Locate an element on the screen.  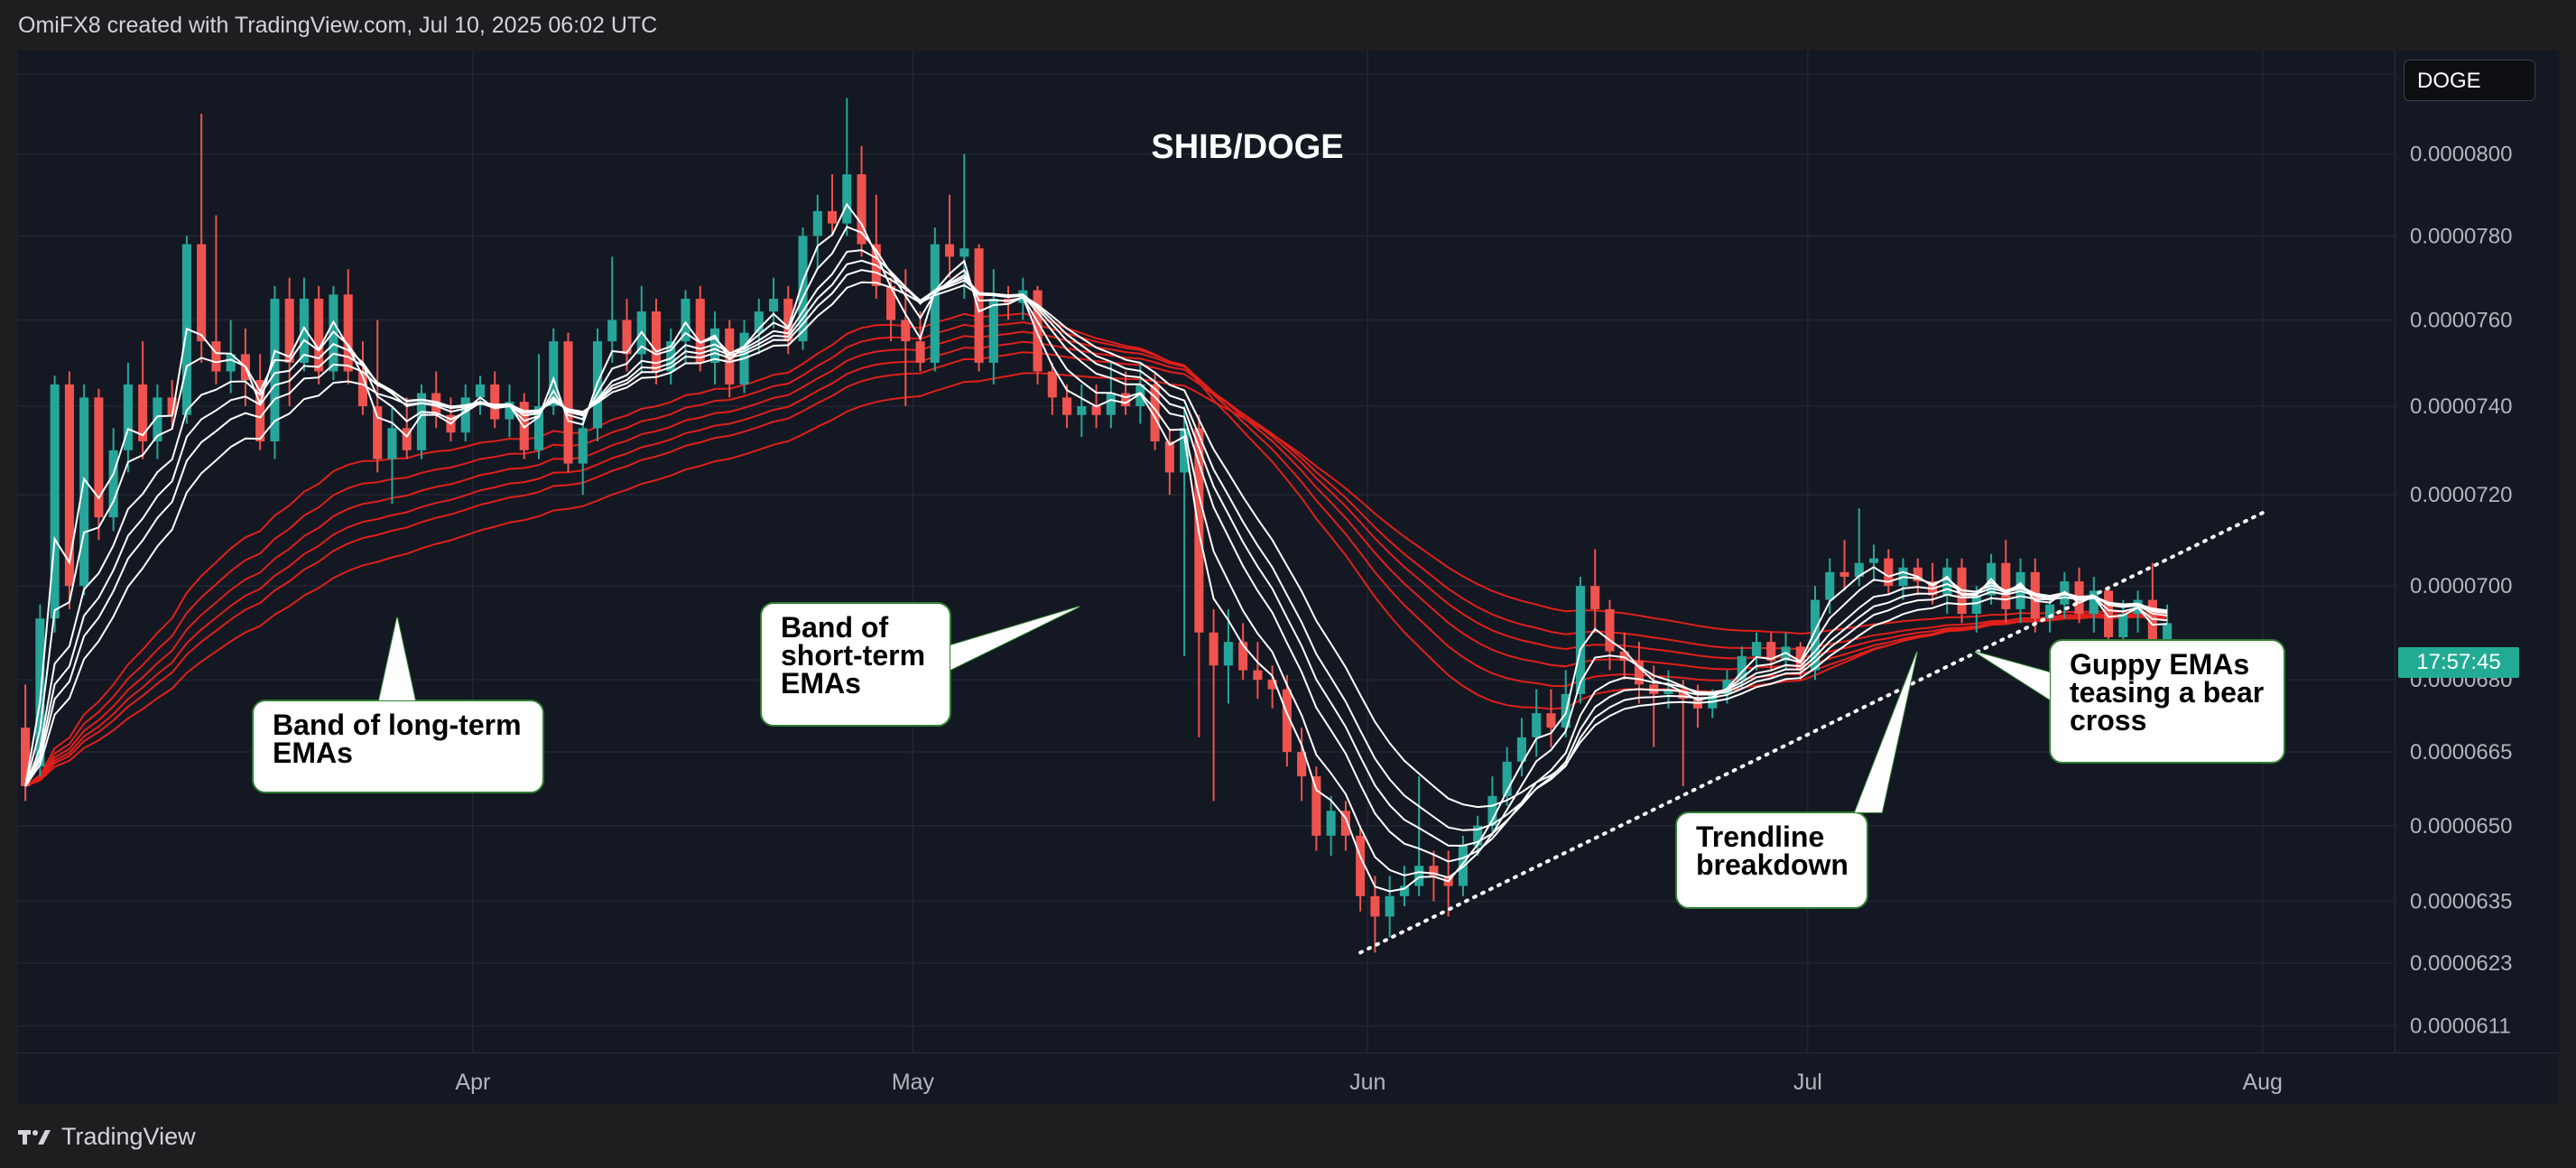
tradingview-logo: TradingView is located at coordinates (107, 1137).